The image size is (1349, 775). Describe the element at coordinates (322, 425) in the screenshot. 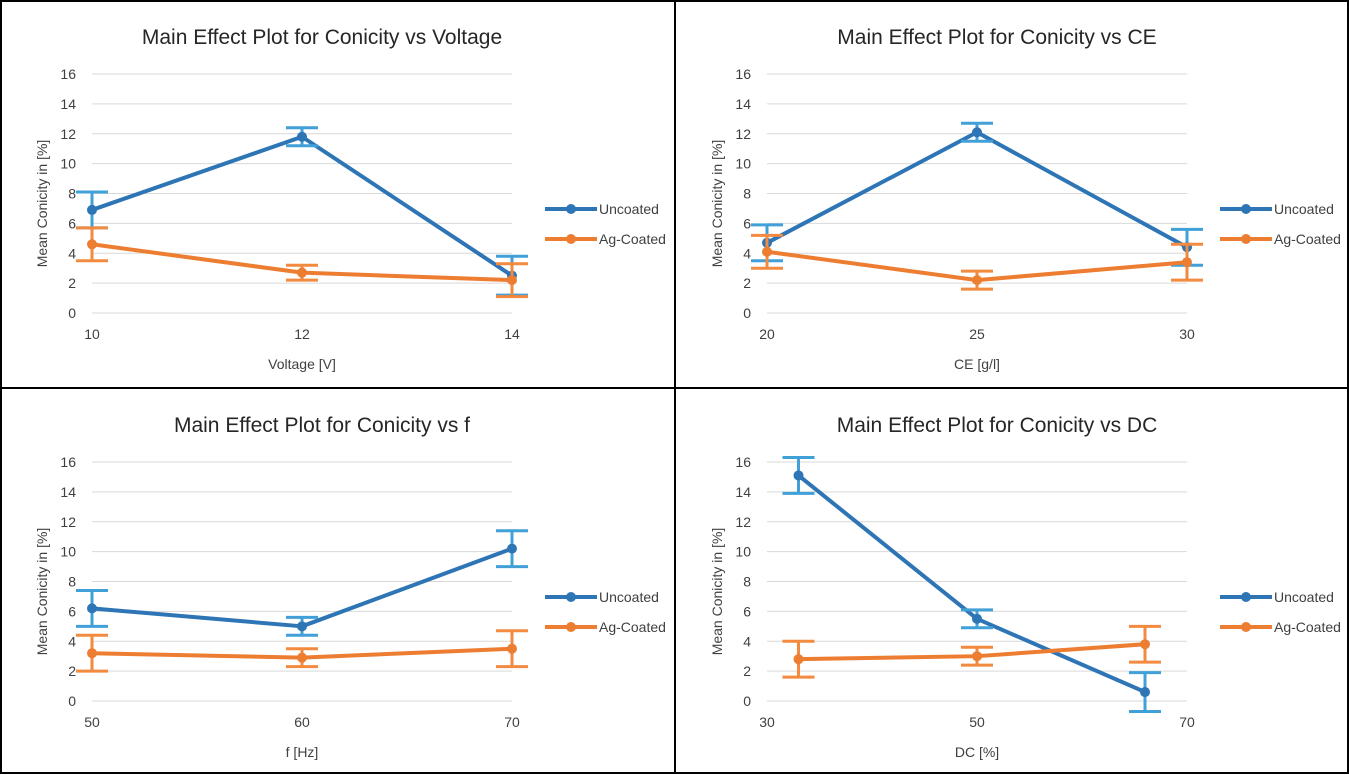

I see `chart-title: Main Effect Plot for Conicity vs f` at that location.